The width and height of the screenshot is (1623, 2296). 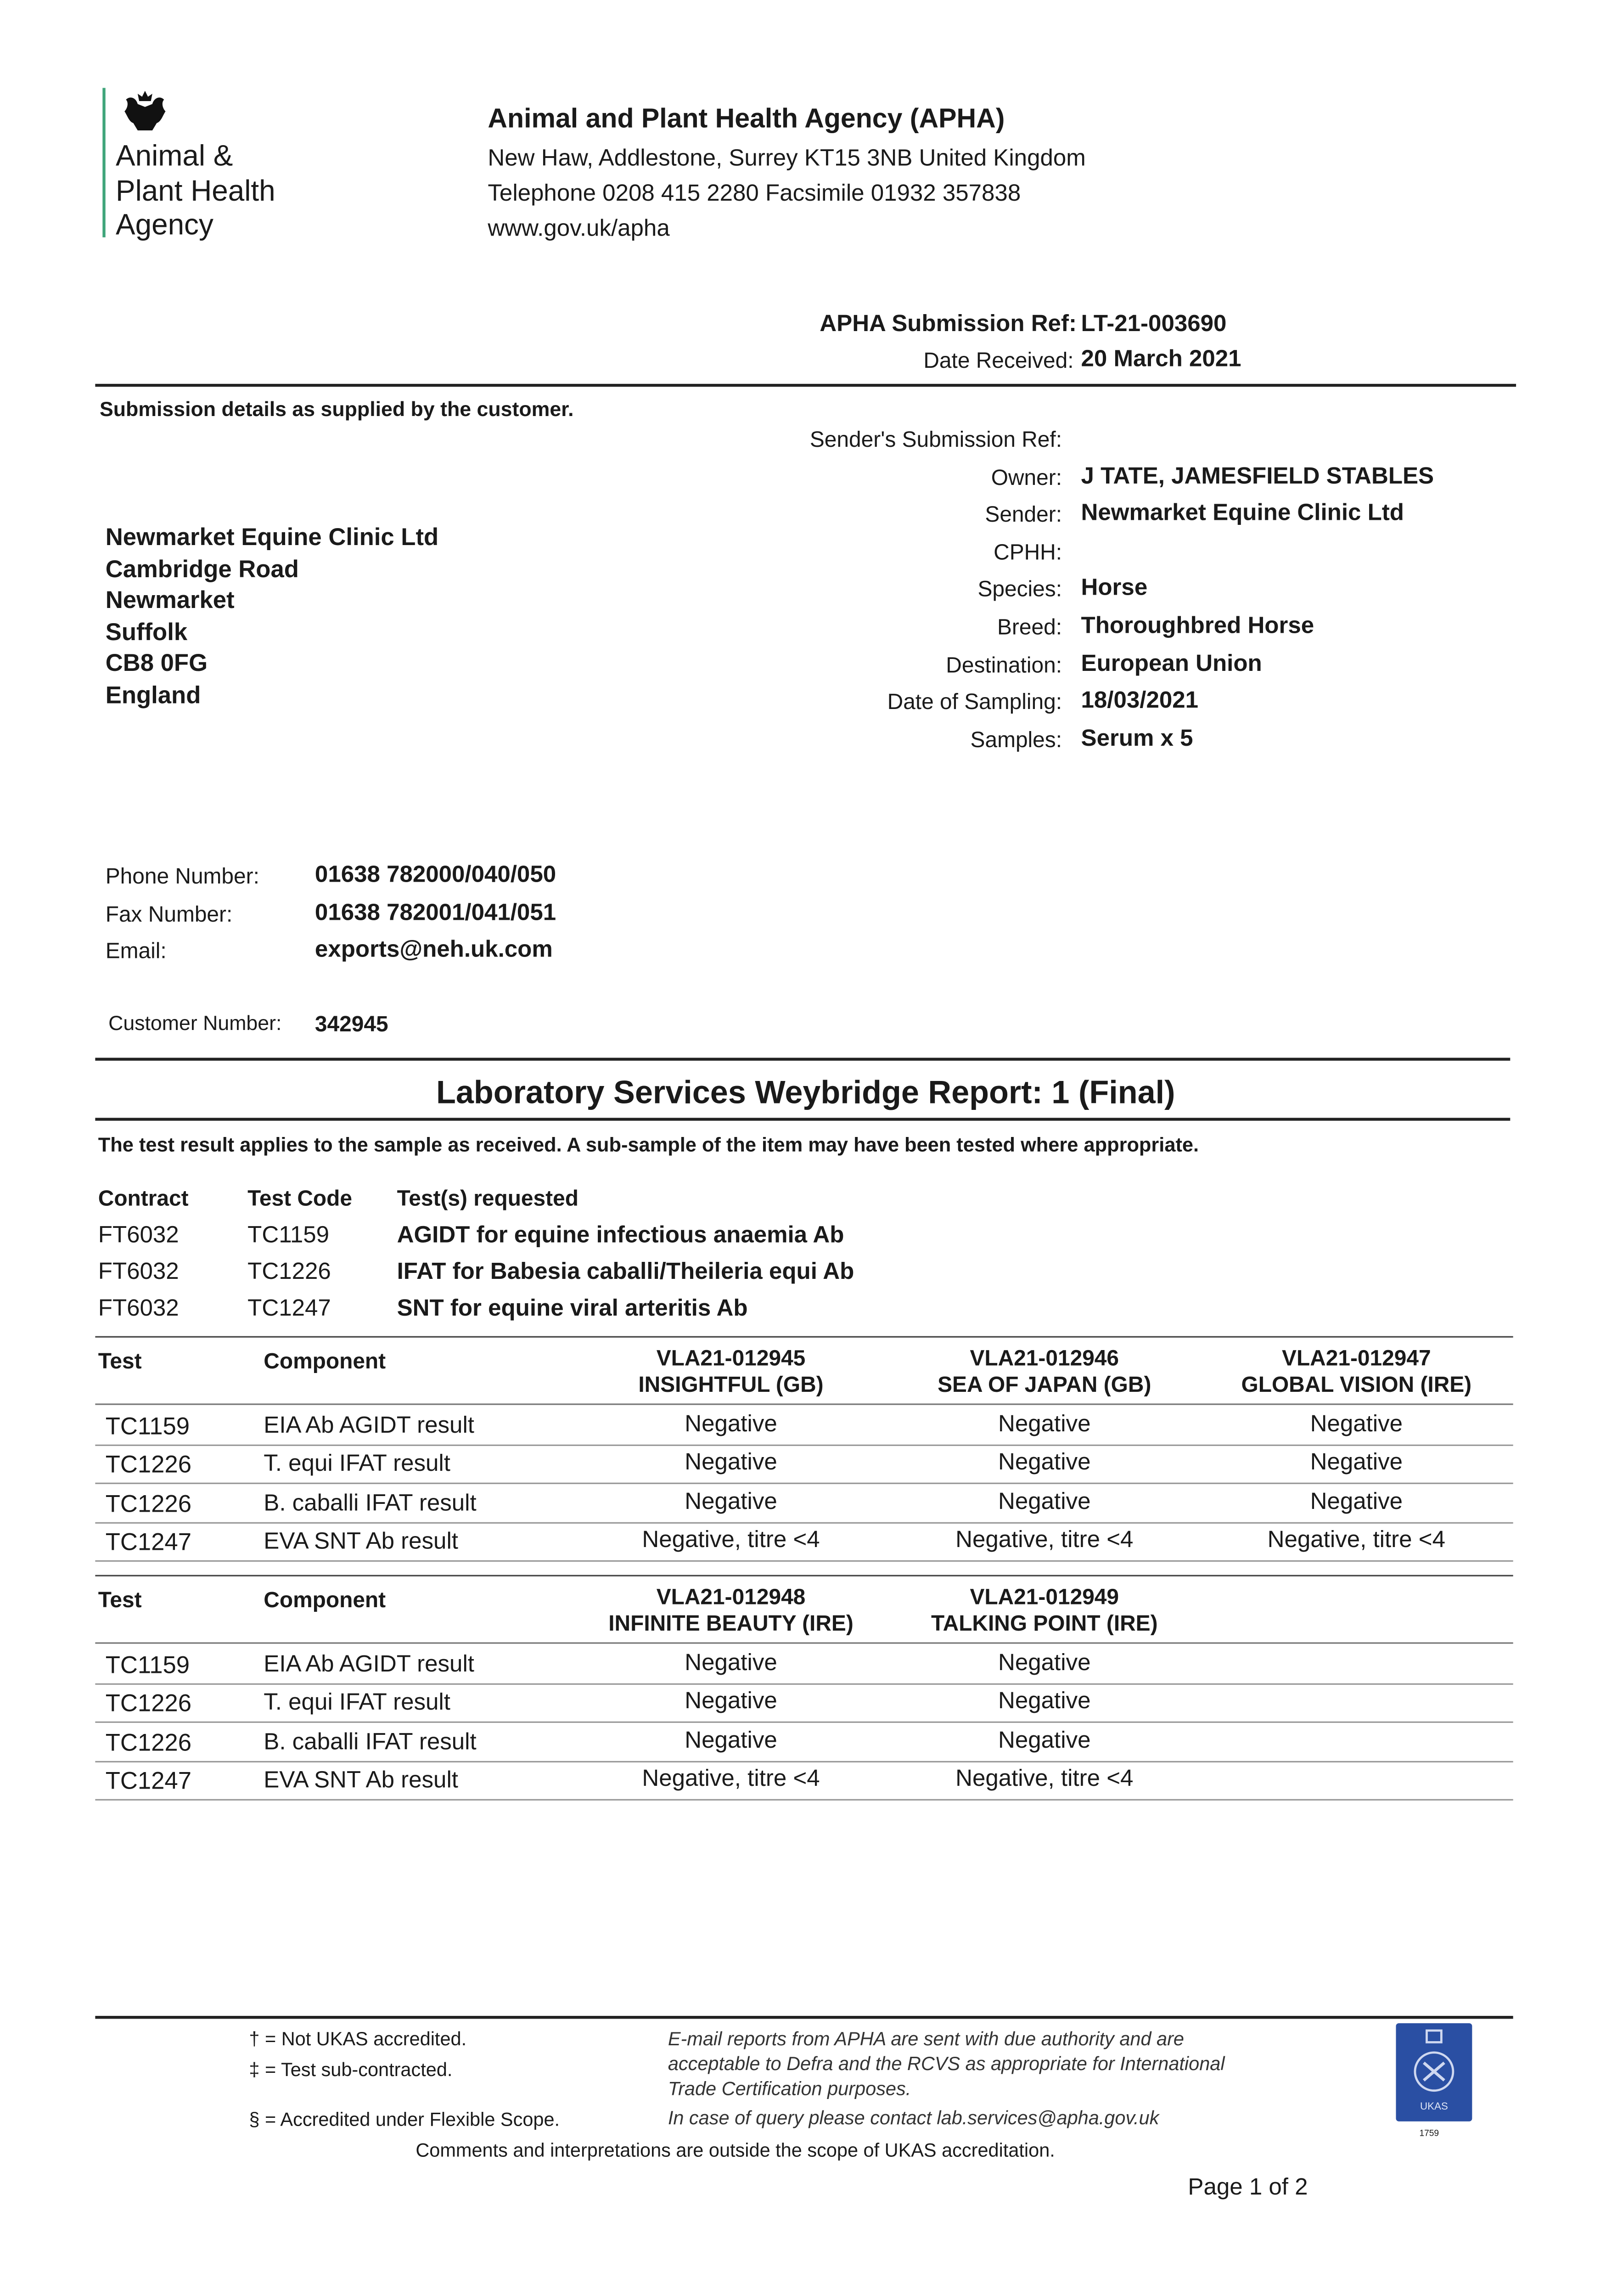 I want to click on ukas-text: UKAS, so click(x=1434, y=2107).